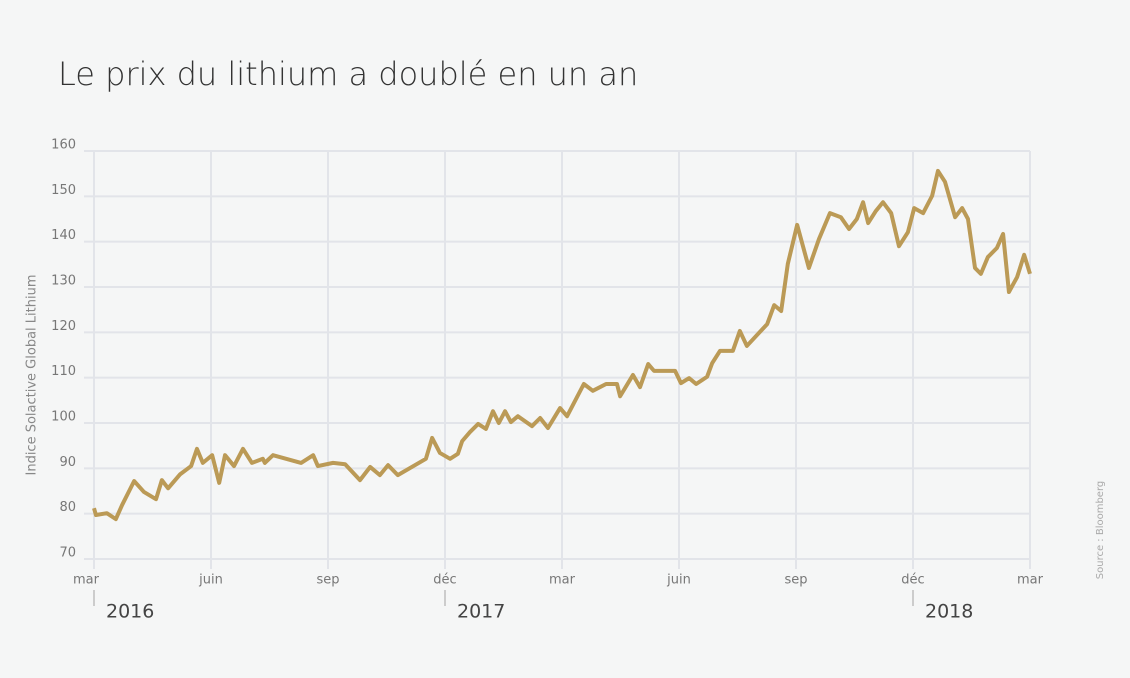 The width and height of the screenshot is (1130, 678). What do you see at coordinates (63, 417) in the screenshot?
I see `y-tick-label: 100` at bounding box center [63, 417].